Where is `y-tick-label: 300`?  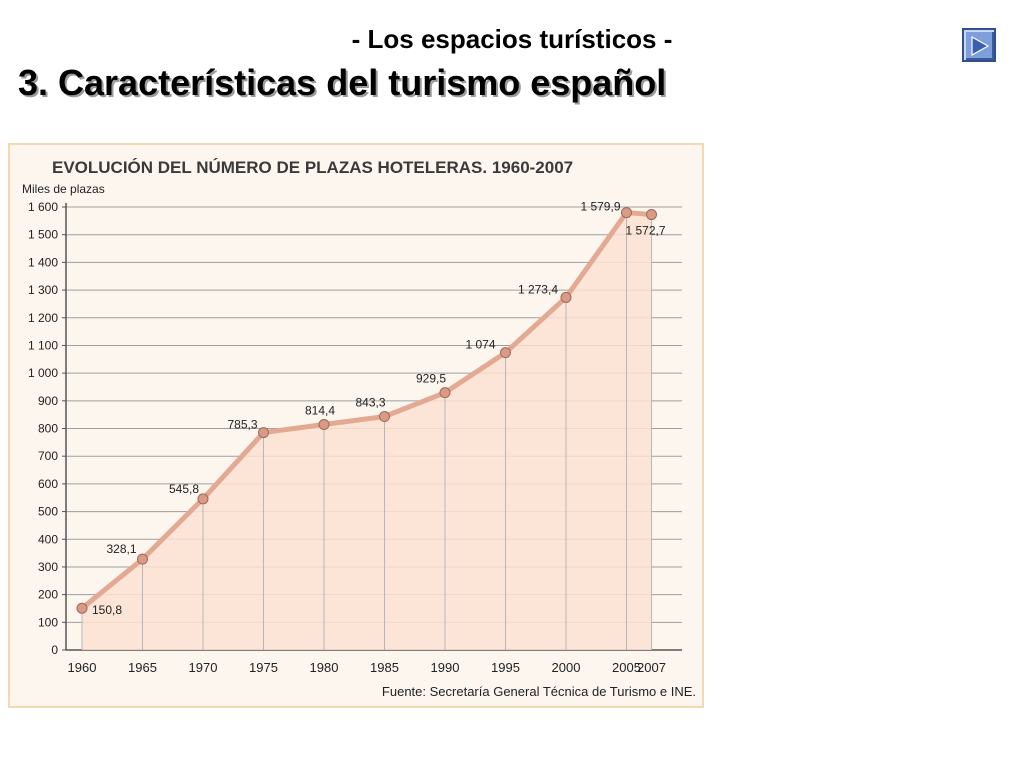
y-tick-label: 300 is located at coordinates (48, 567).